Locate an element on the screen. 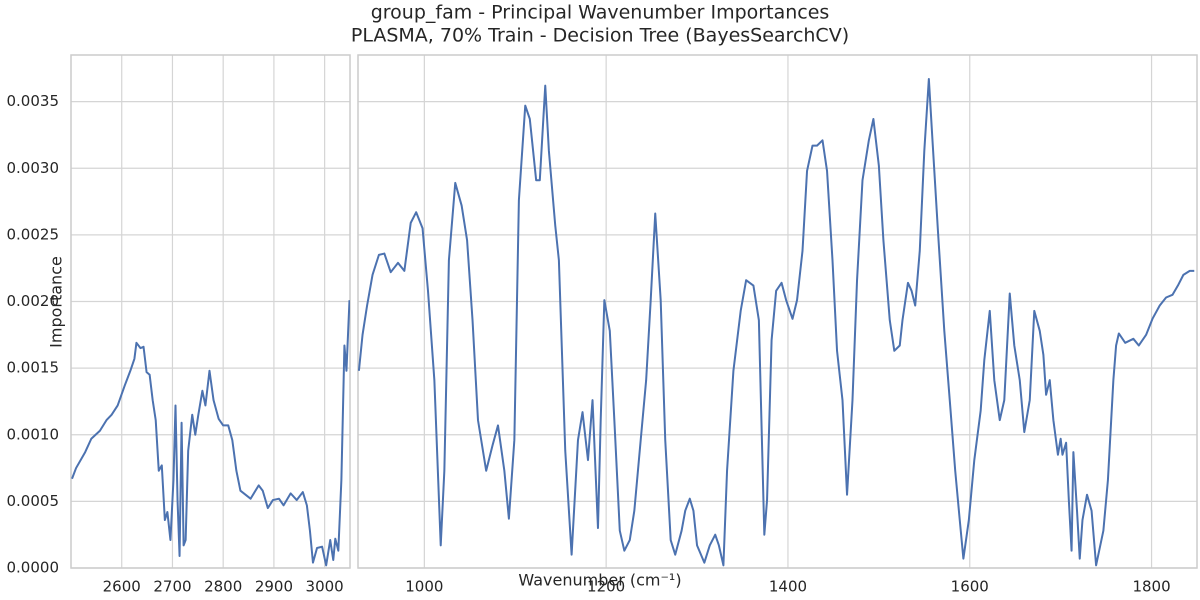 The image size is (1200, 600). x-axis-label: Wavenumber (cm⁻¹) is located at coordinates (599, 580).